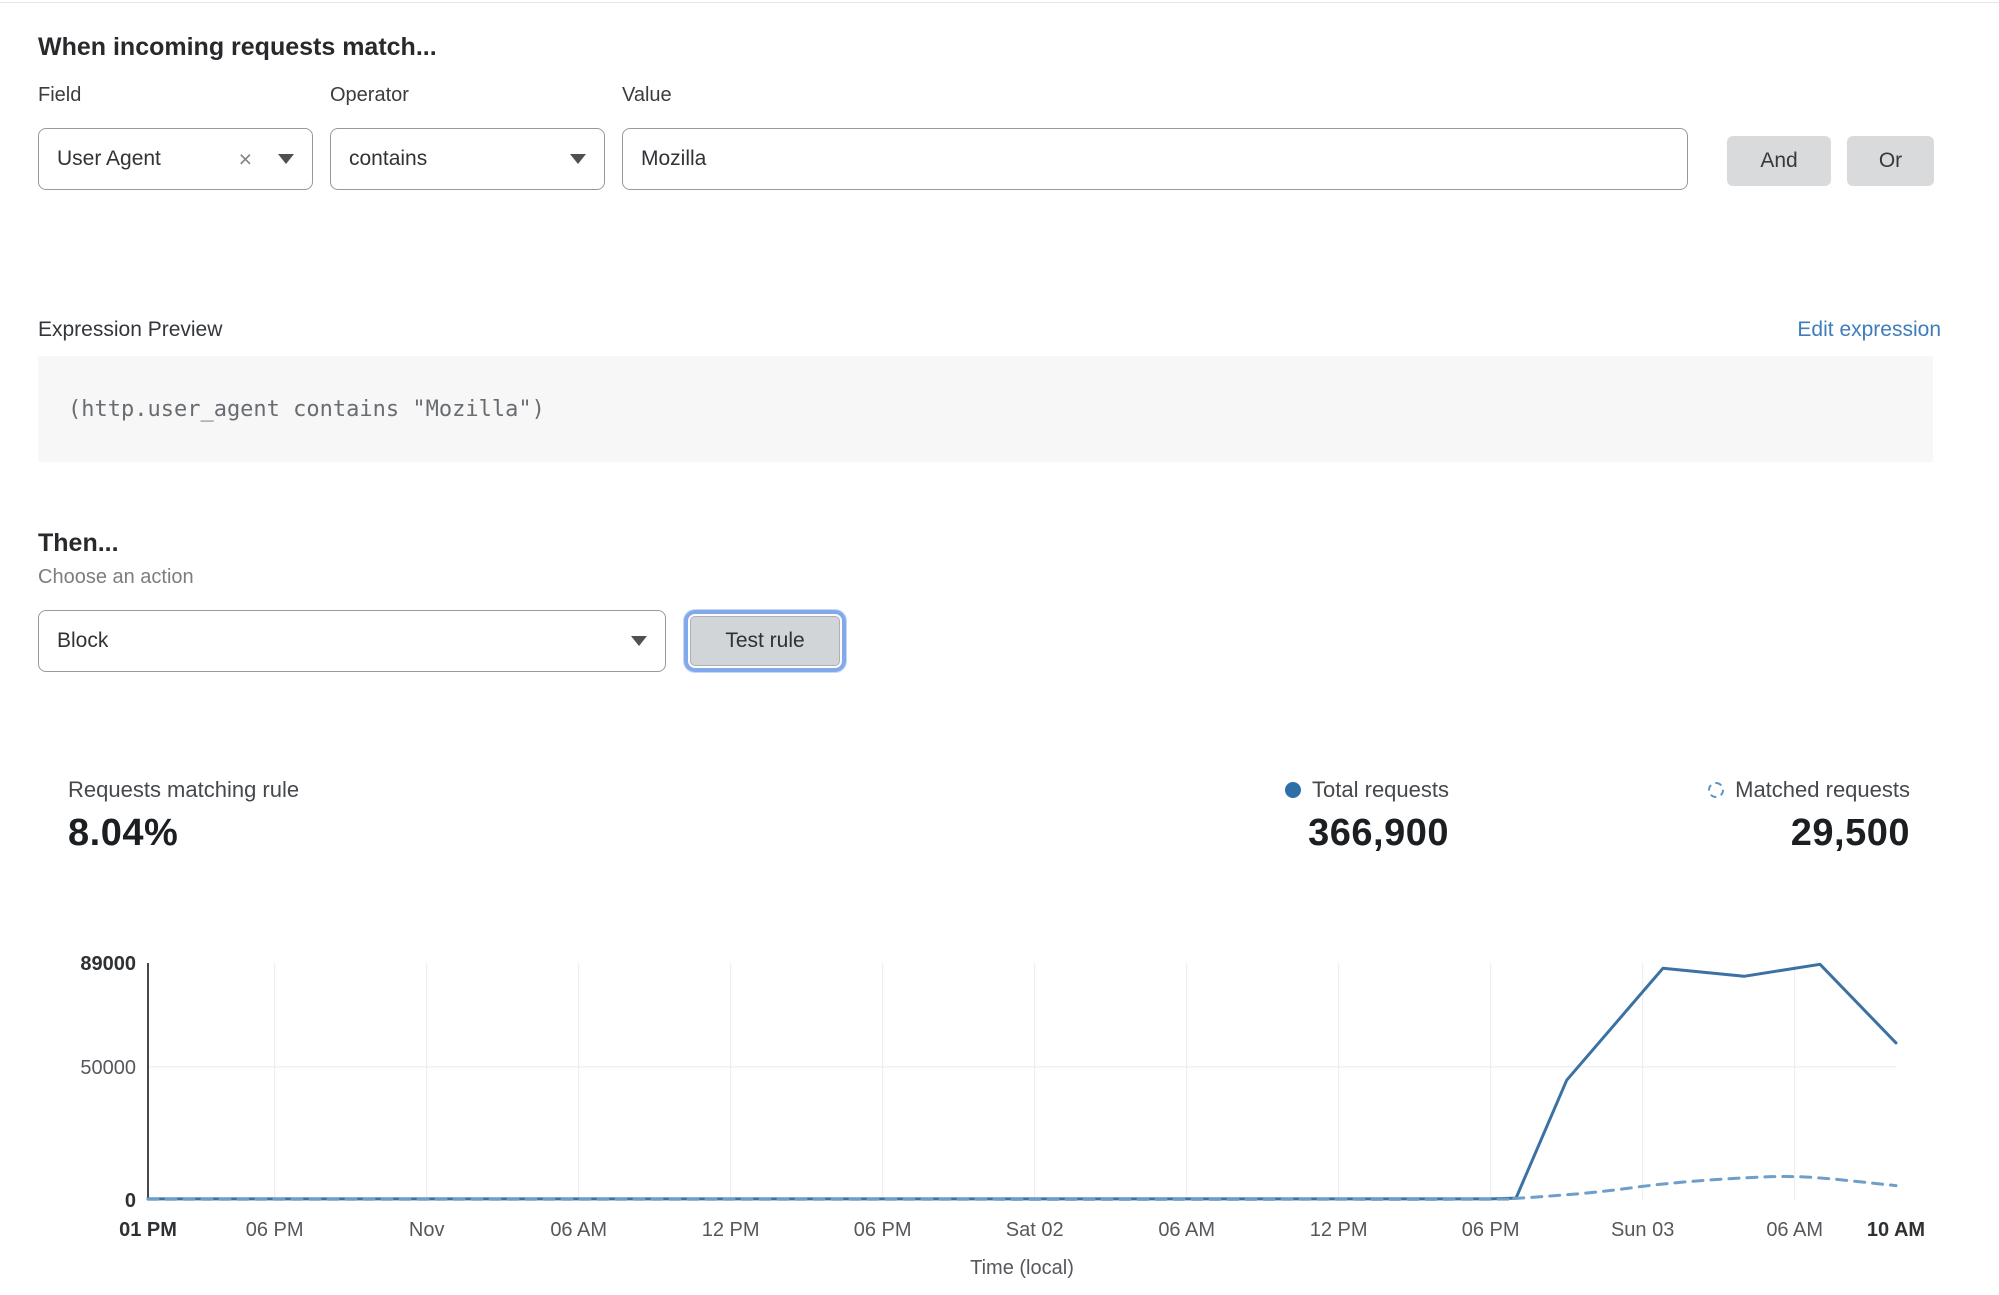  I want to click on stat-value: 8.04%, so click(123, 833).